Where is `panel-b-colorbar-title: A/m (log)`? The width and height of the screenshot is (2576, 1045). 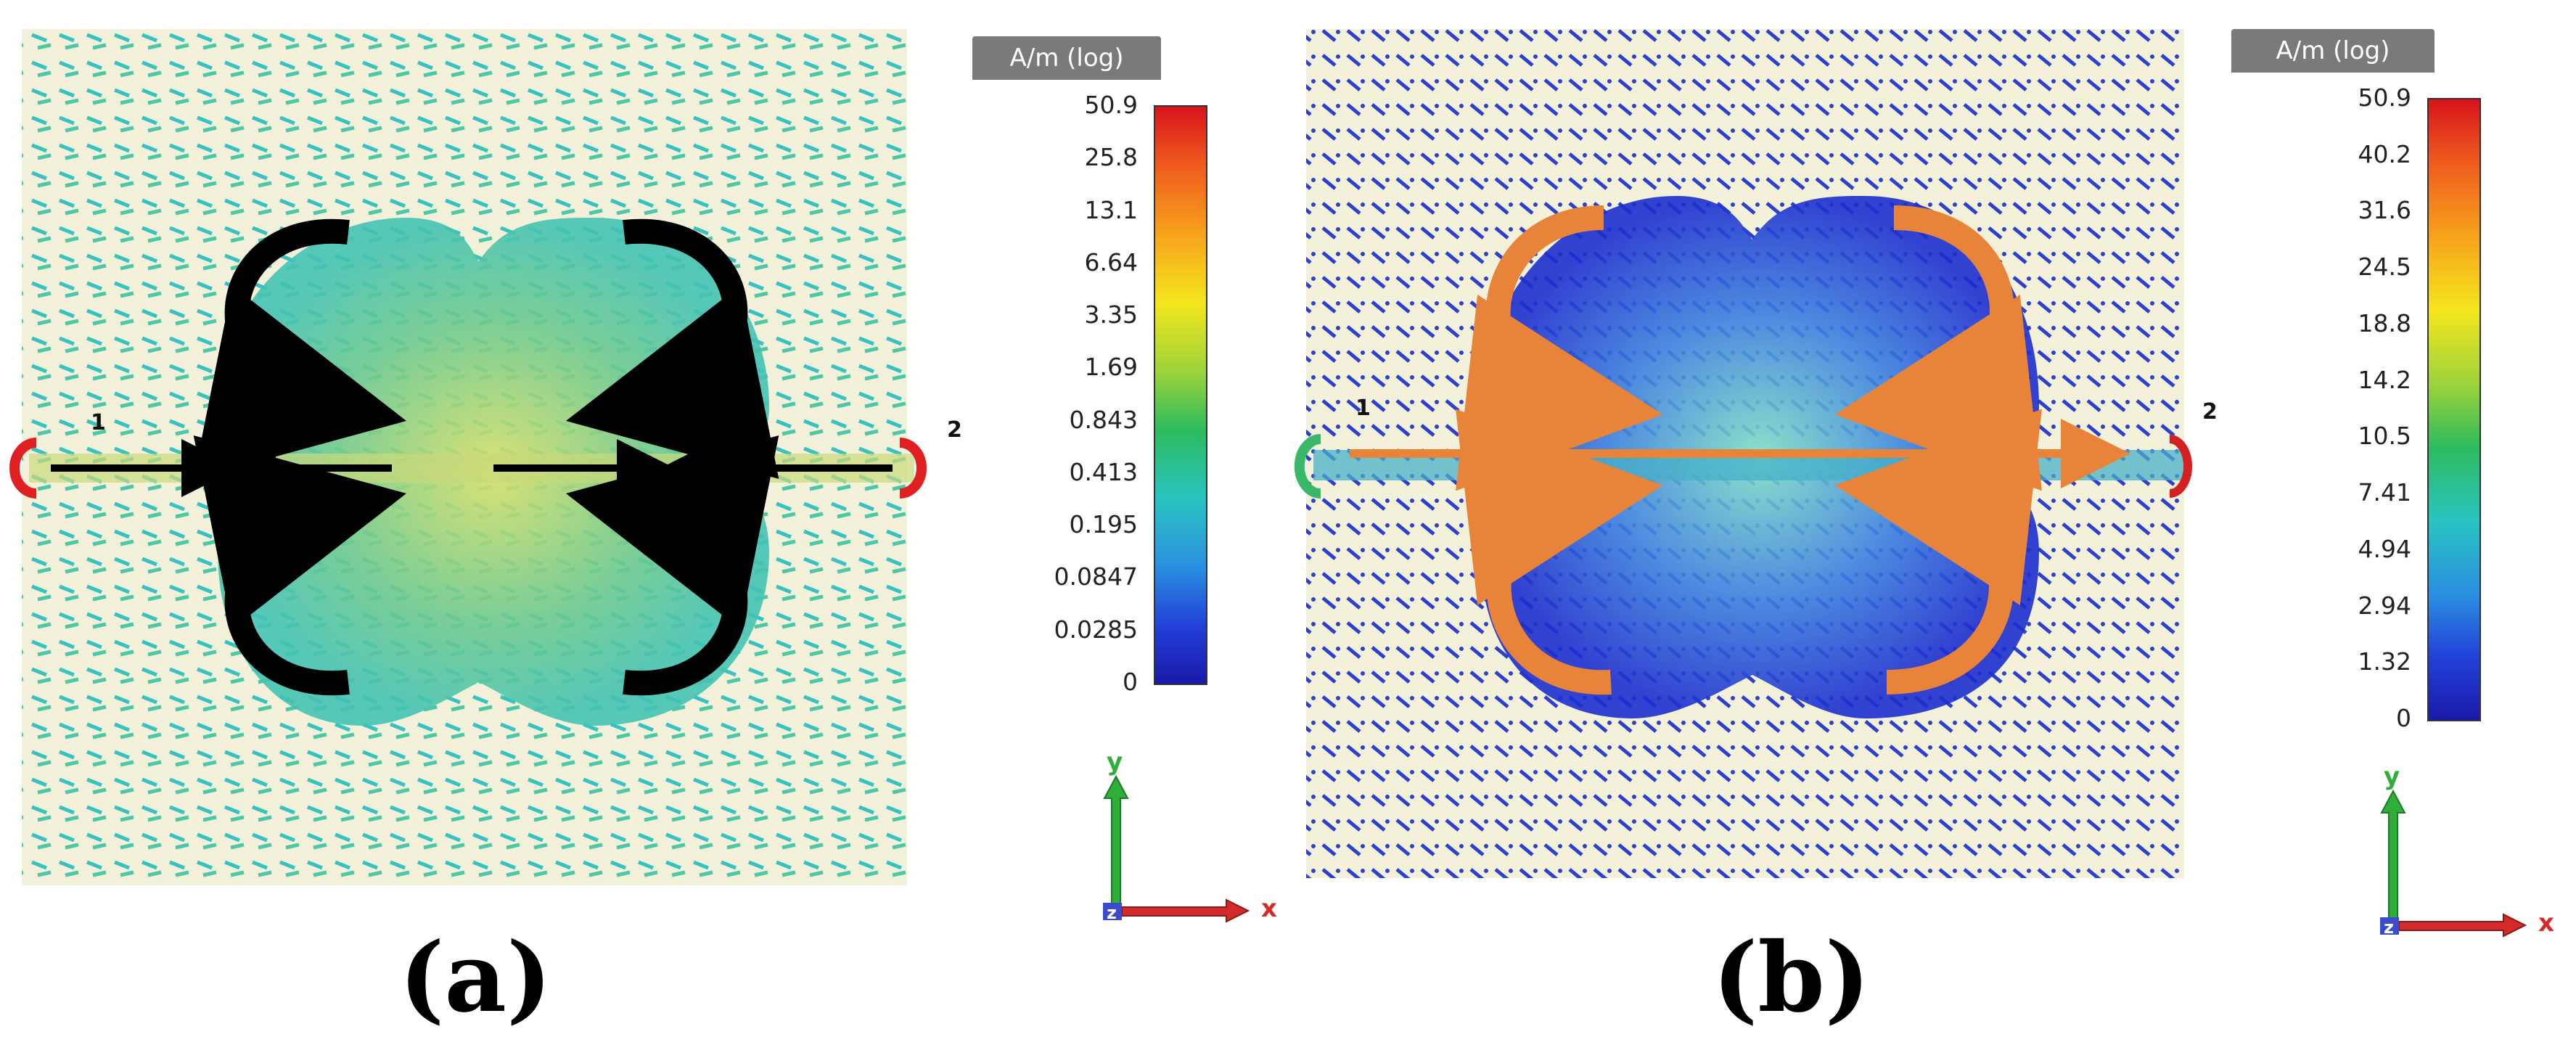 panel-b-colorbar-title: A/m (log) is located at coordinates (2333, 51).